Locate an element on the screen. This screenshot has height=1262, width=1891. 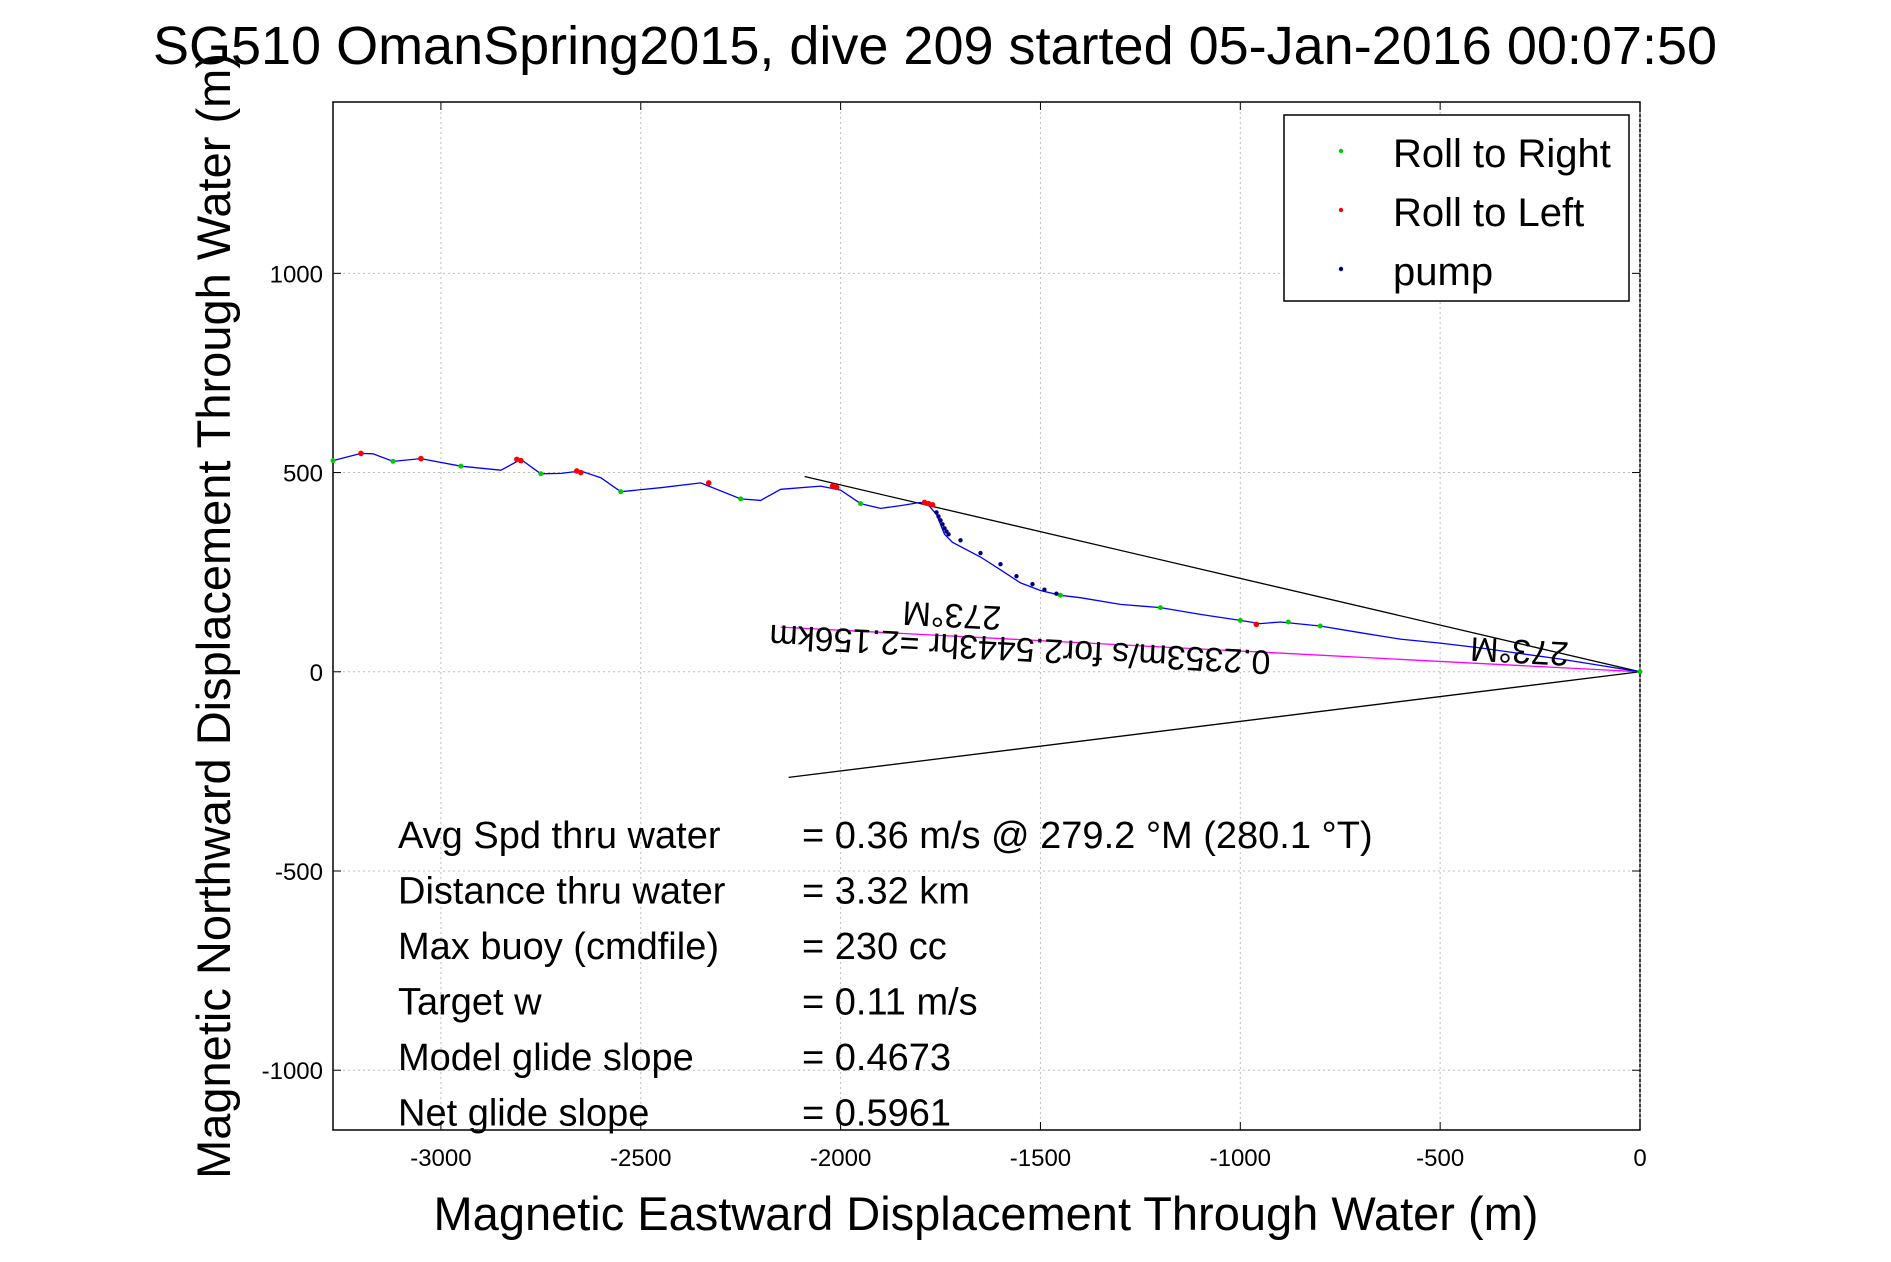
stat-value: = 230 cc is located at coordinates (874, 947).